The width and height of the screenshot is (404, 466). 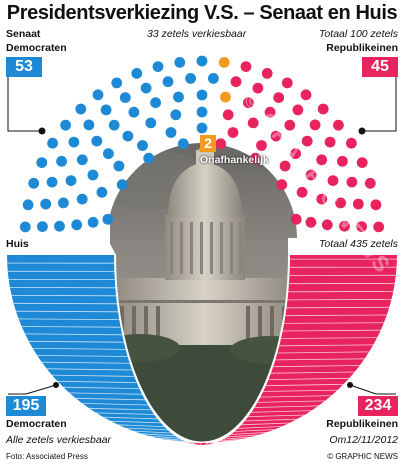 What do you see at coordinates (358, 244) in the screenshot?
I see `house-total-label: Totaal 435 zetels` at bounding box center [358, 244].